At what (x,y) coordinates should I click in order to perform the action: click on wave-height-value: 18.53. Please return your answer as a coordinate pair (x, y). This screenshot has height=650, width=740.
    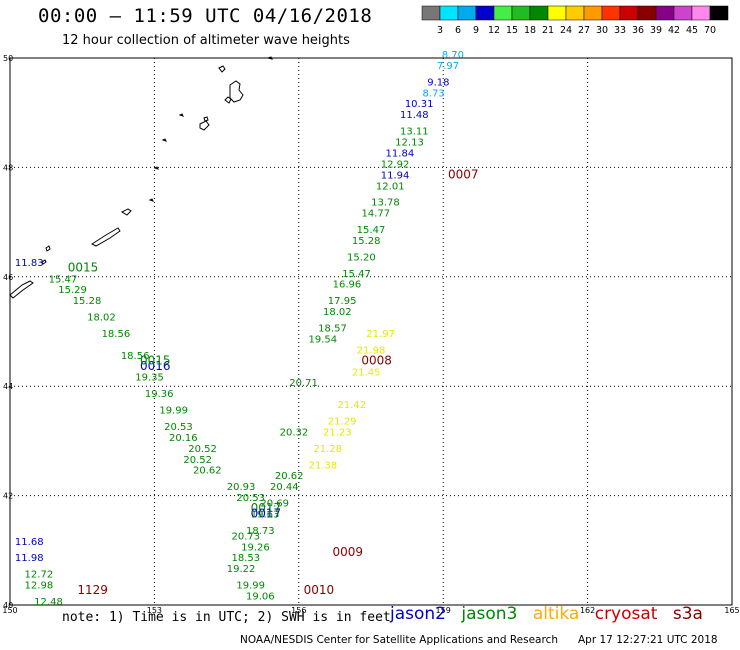
    Looking at the image, I should click on (246, 558).